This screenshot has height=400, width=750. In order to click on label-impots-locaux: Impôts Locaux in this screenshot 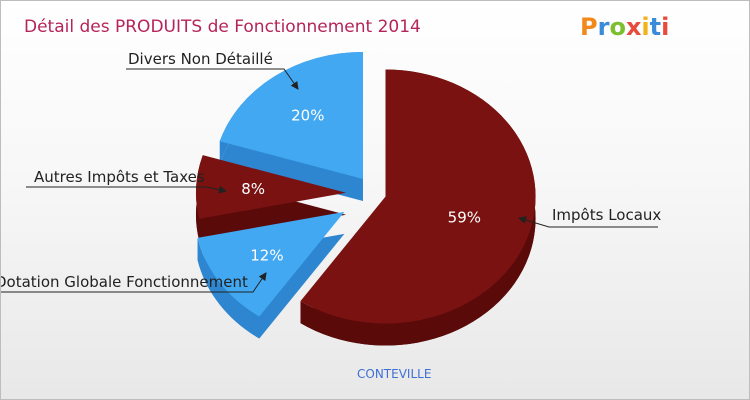, I will do `click(606, 215)`.